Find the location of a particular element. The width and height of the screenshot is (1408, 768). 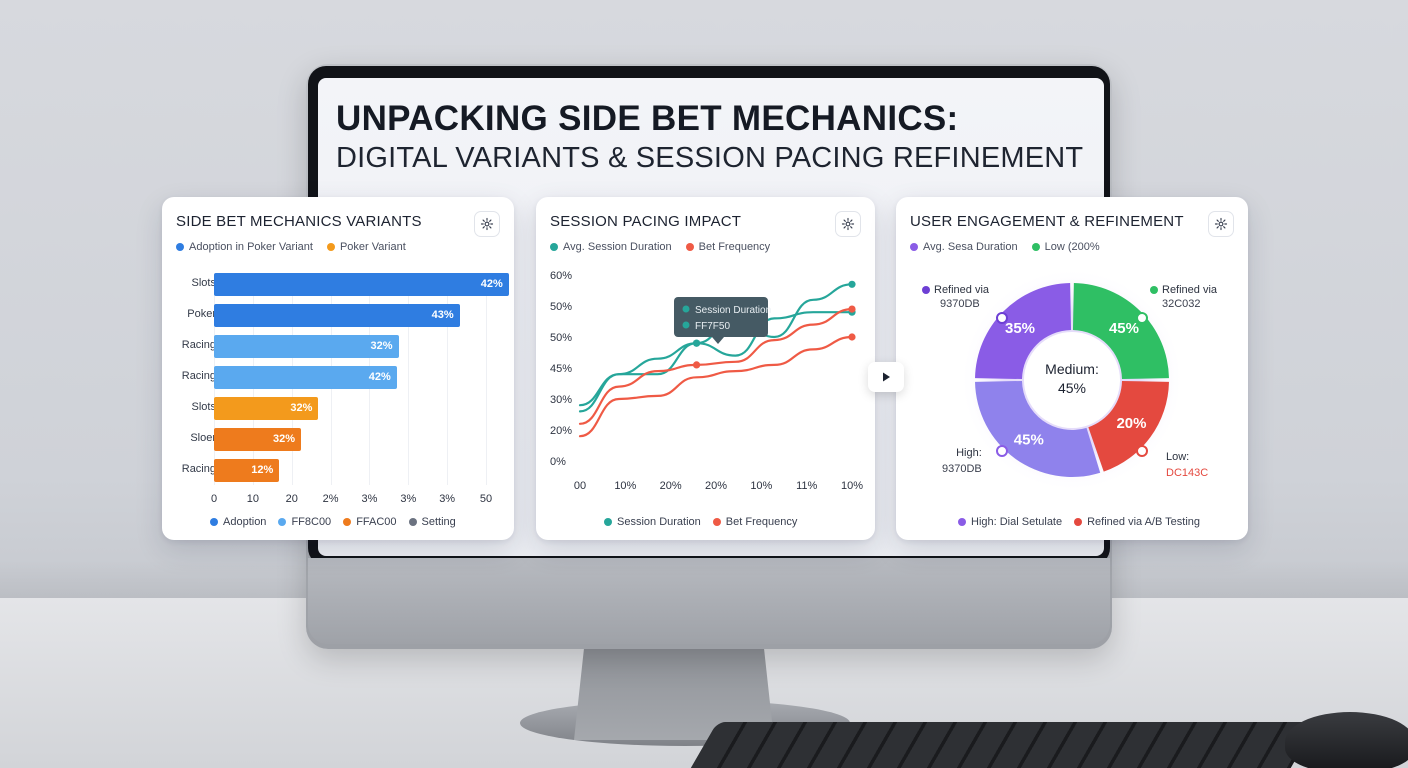

bar-row: Slots 32% is located at coordinates (338, 408).